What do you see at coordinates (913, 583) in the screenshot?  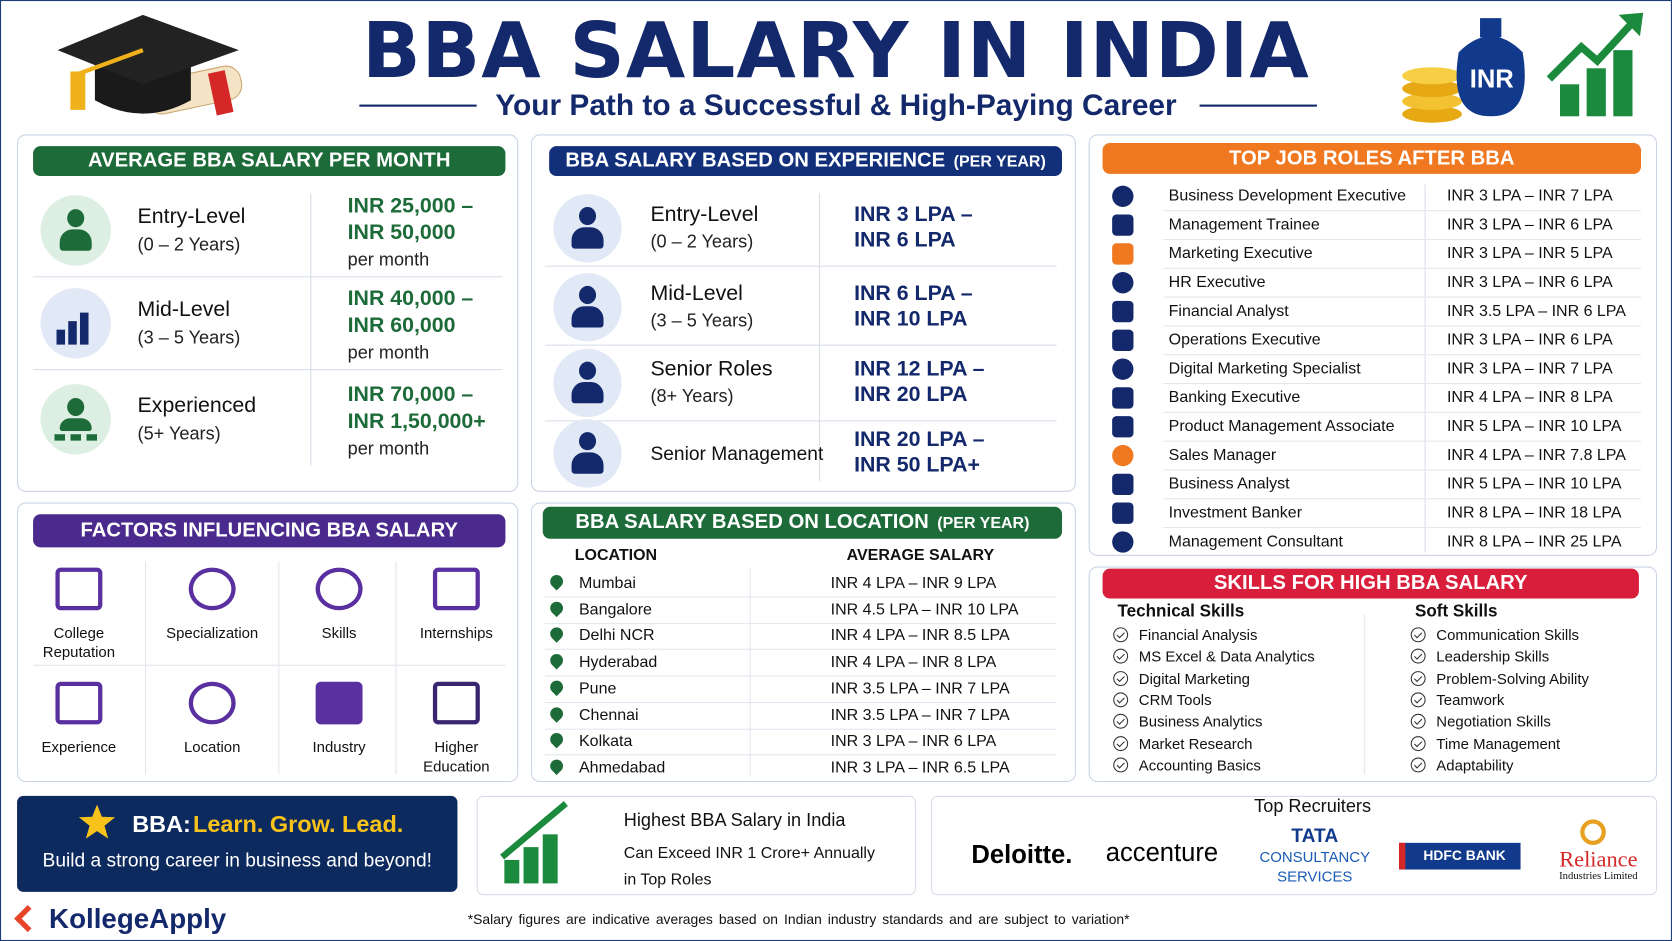 I see `city-salary: INR 4 LPA – INR 9 LPA` at bounding box center [913, 583].